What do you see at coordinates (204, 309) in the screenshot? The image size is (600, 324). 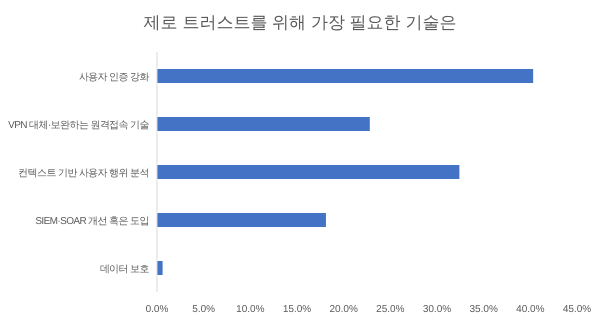 I see `x-tick-label: 5.0%` at bounding box center [204, 309].